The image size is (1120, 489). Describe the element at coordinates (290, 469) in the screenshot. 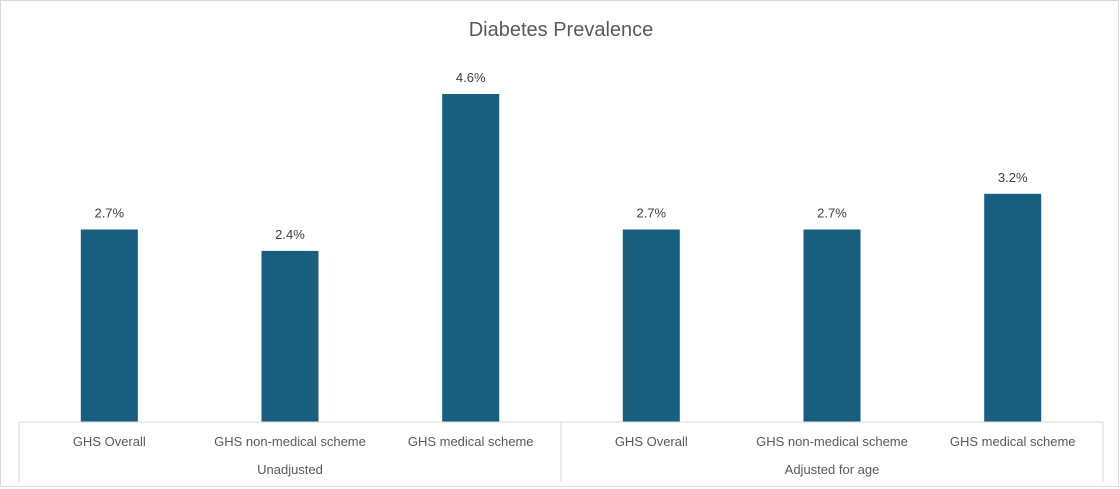

I see `group-label: Unadjusted` at that location.